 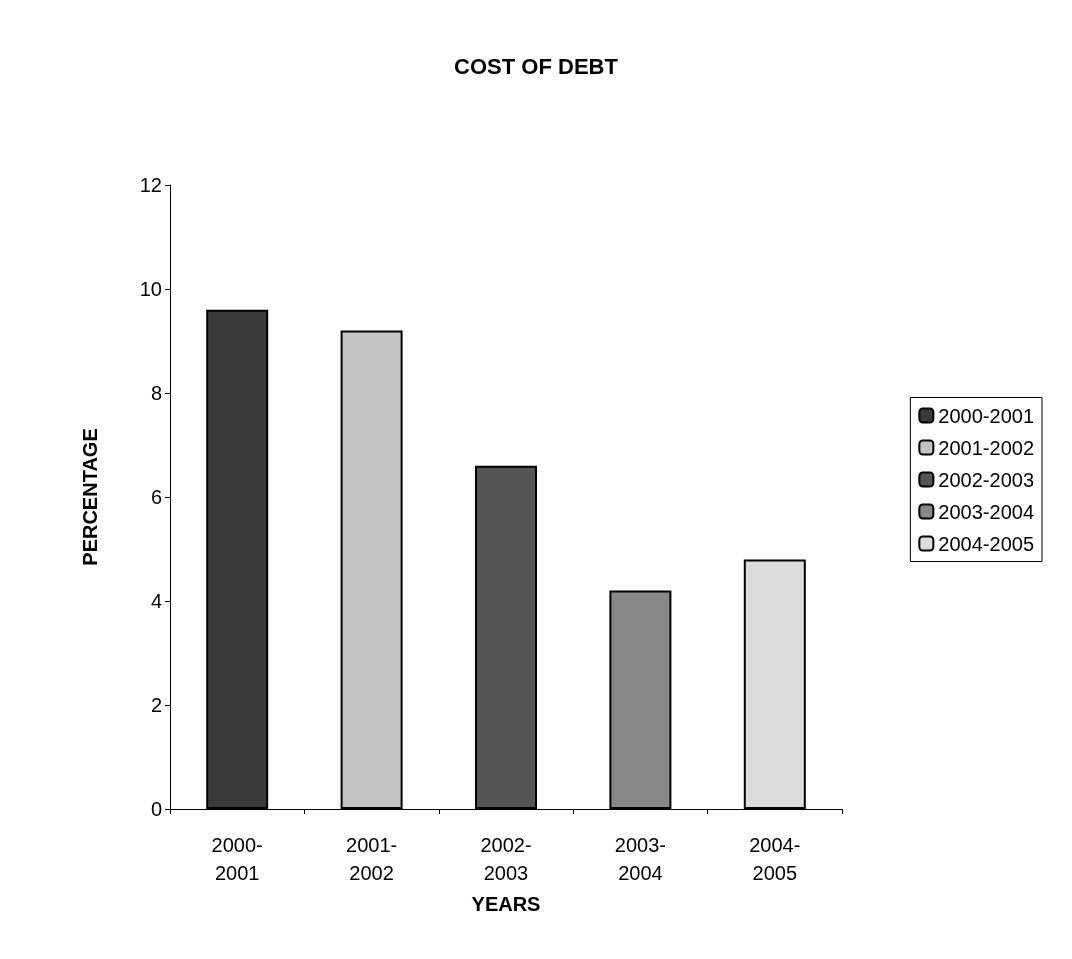 What do you see at coordinates (640, 859) in the screenshot?
I see `x-tick-label: 2003- 2004` at bounding box center [640, 859].